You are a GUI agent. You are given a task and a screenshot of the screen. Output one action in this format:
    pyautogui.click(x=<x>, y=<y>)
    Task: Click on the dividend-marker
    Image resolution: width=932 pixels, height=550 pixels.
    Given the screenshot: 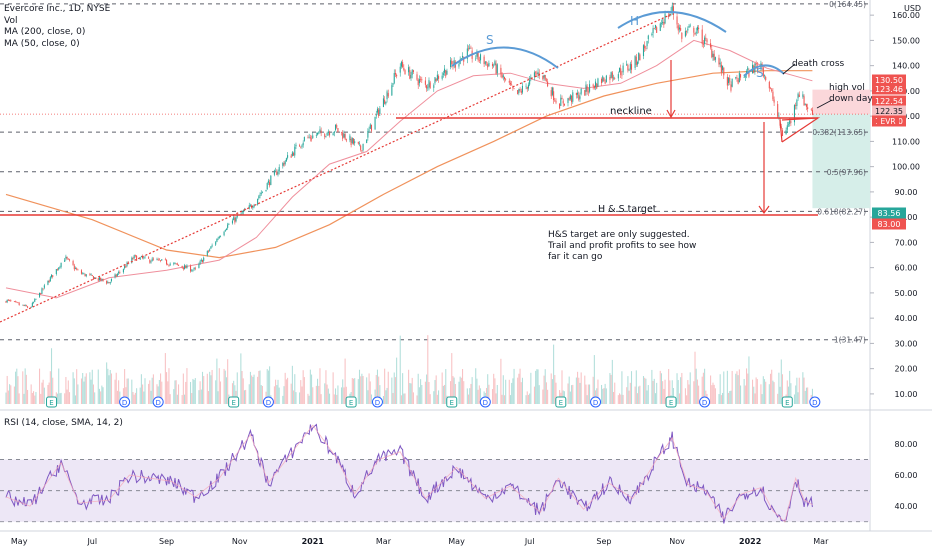 What is the action you would take?
    pyautogui.click(x=705, y=402)
    